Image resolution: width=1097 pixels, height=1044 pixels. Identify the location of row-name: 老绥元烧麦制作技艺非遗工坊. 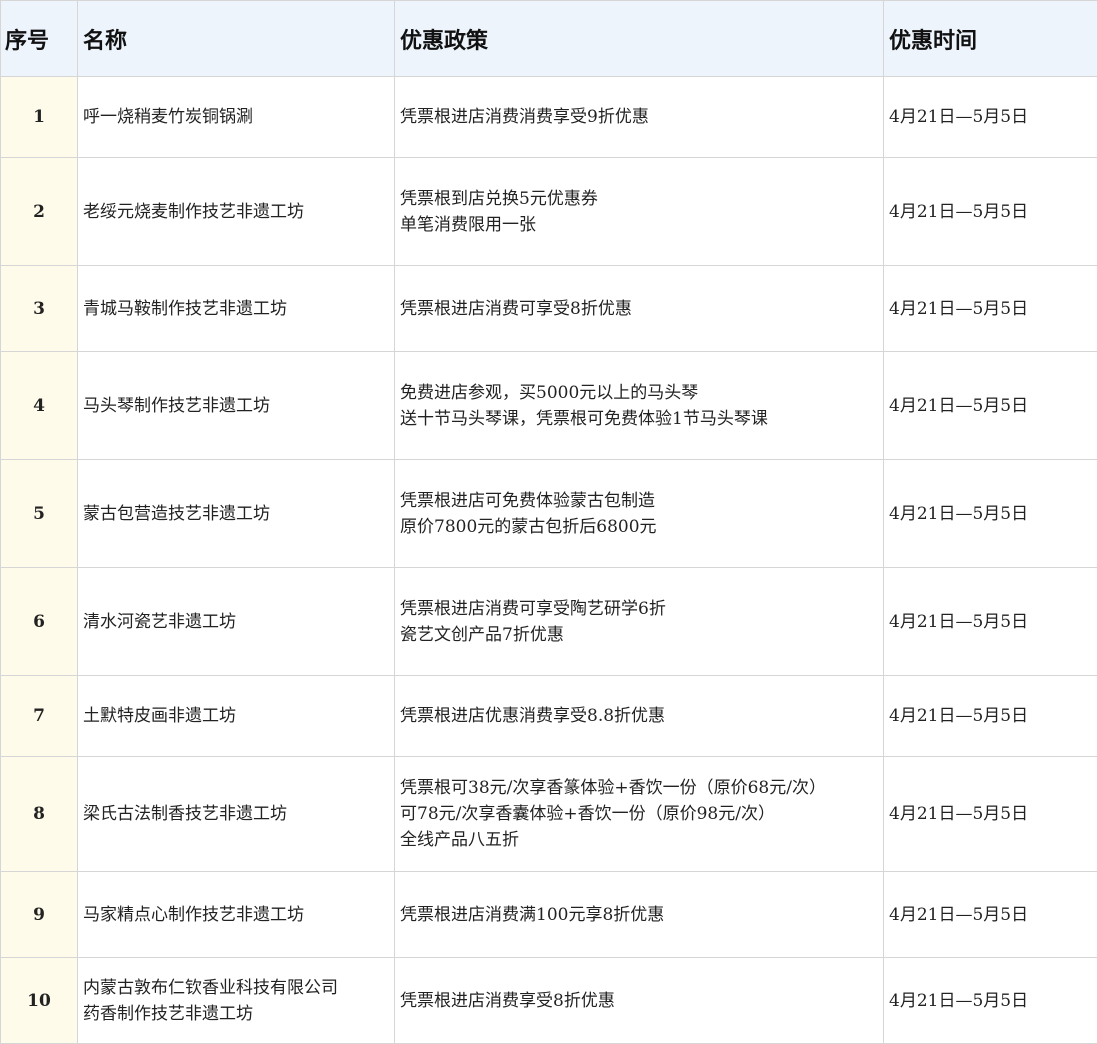
(236, 211).